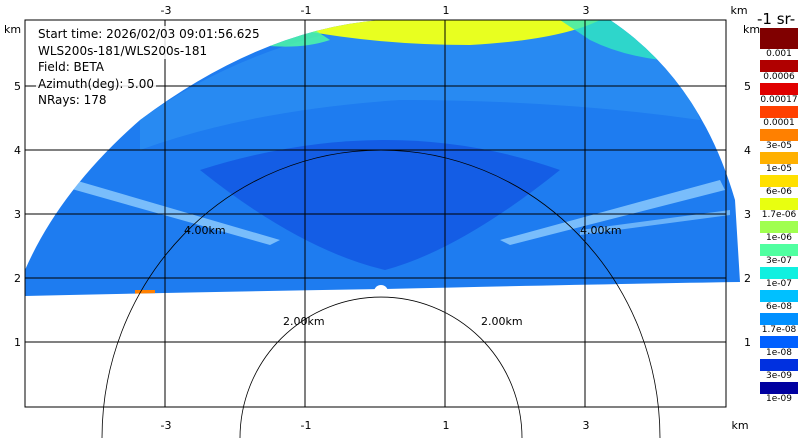 Image resolution: width=800 pixels, height=438 pixels. Describe the element at coordinates (149, 34) in the screenshot. I see `start-time: Start time: 2026/02/03 09:01:56.625` at that location.